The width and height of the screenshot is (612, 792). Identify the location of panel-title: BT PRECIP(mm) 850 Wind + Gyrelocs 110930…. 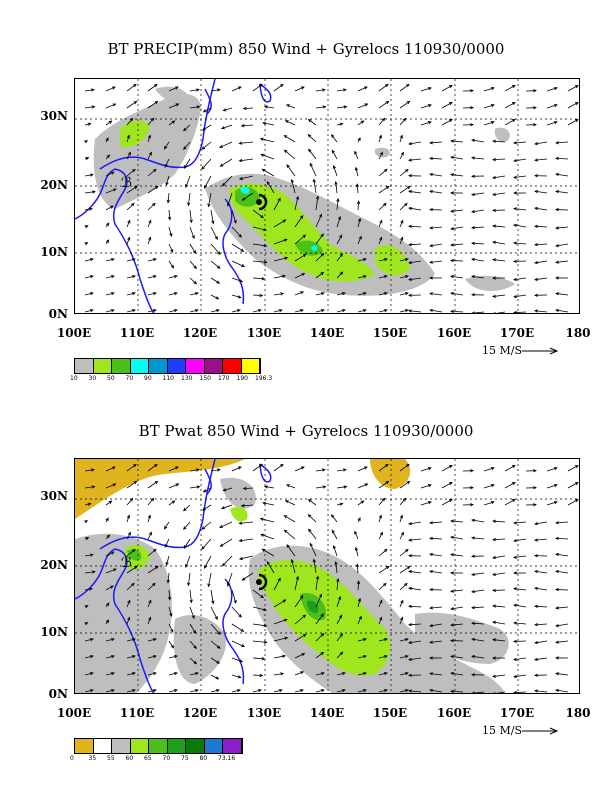
(306, 49).